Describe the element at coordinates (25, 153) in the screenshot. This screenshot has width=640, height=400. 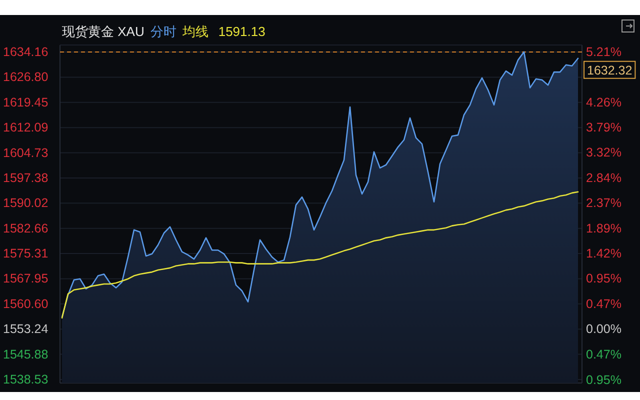
I see `y-tick-label: 1604.73` at that location.